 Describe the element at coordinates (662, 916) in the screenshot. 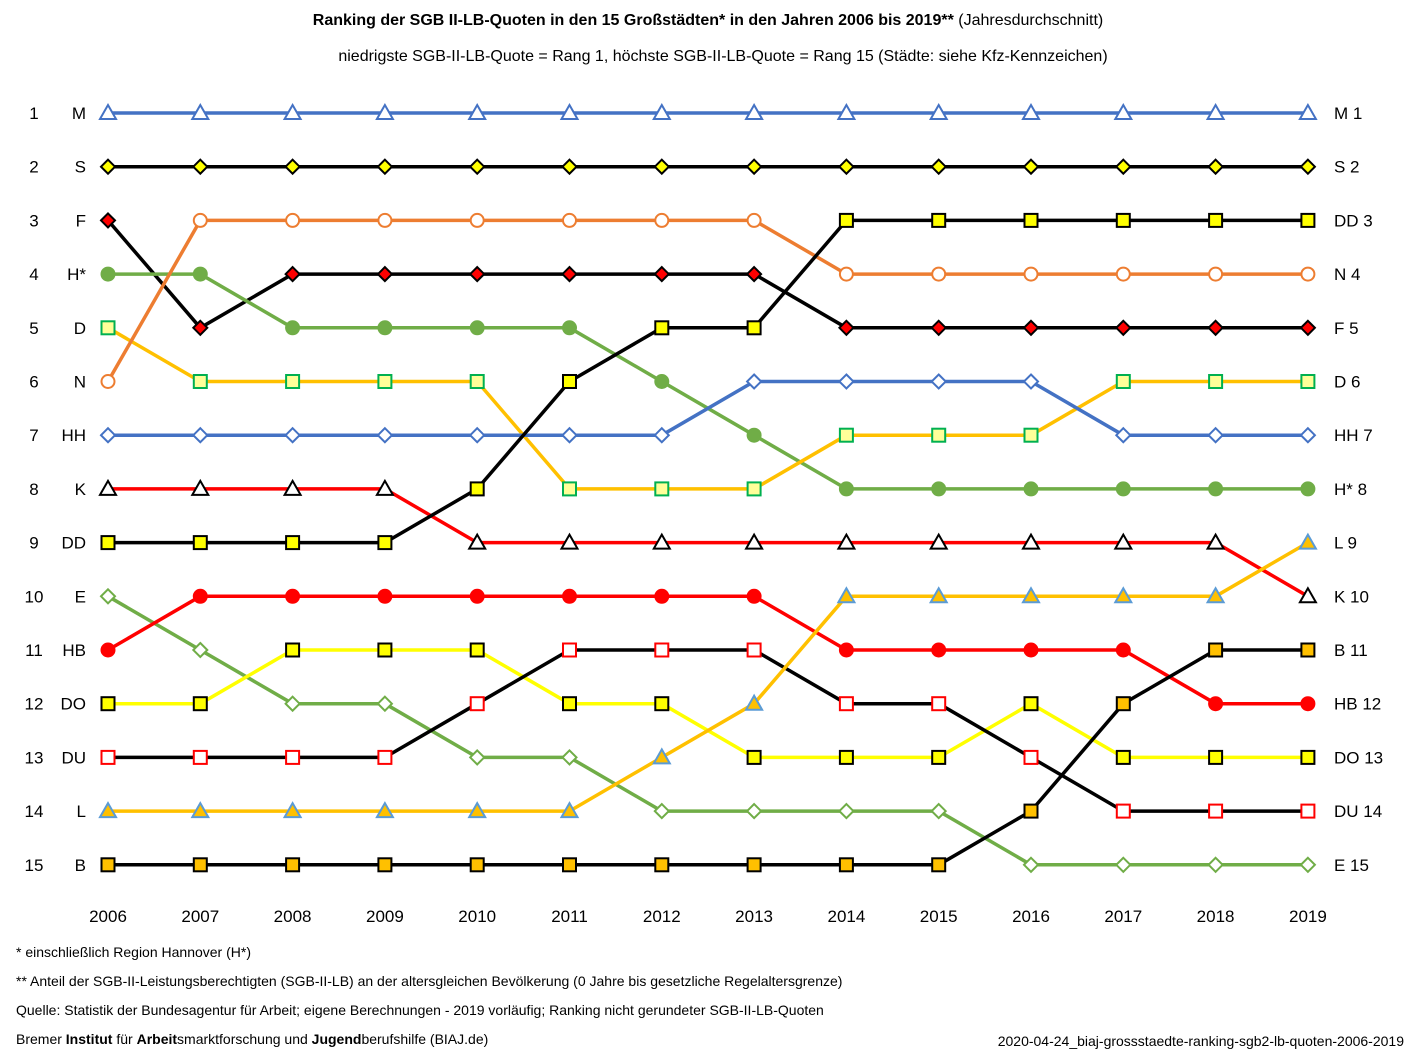

I see `year-tick-label: 2012` at that location.